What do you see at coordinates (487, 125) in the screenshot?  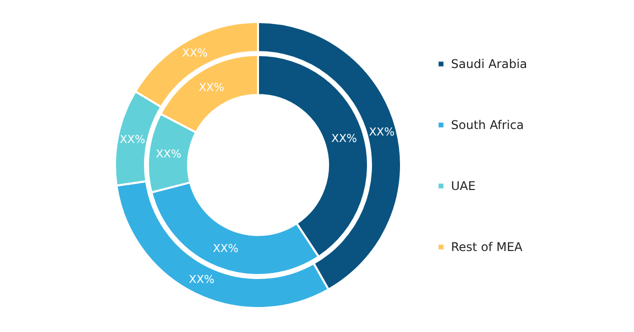 I see `legend-label: South Africa` at bounding box center [487, 125].